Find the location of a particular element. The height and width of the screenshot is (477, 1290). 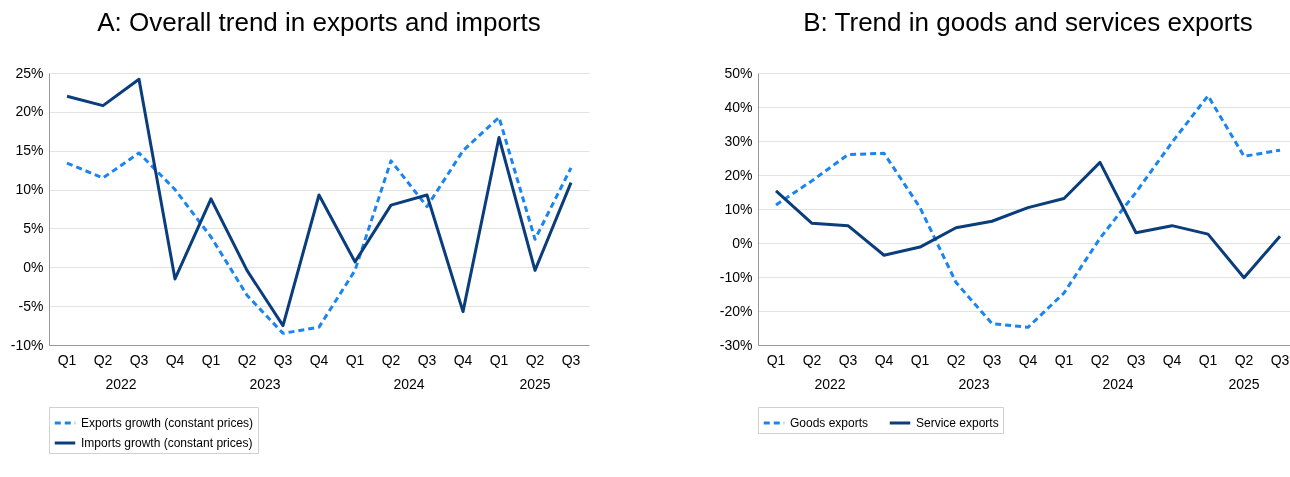

legend-label: Imports growth (constant prices) is located at coordinates (167, 443).